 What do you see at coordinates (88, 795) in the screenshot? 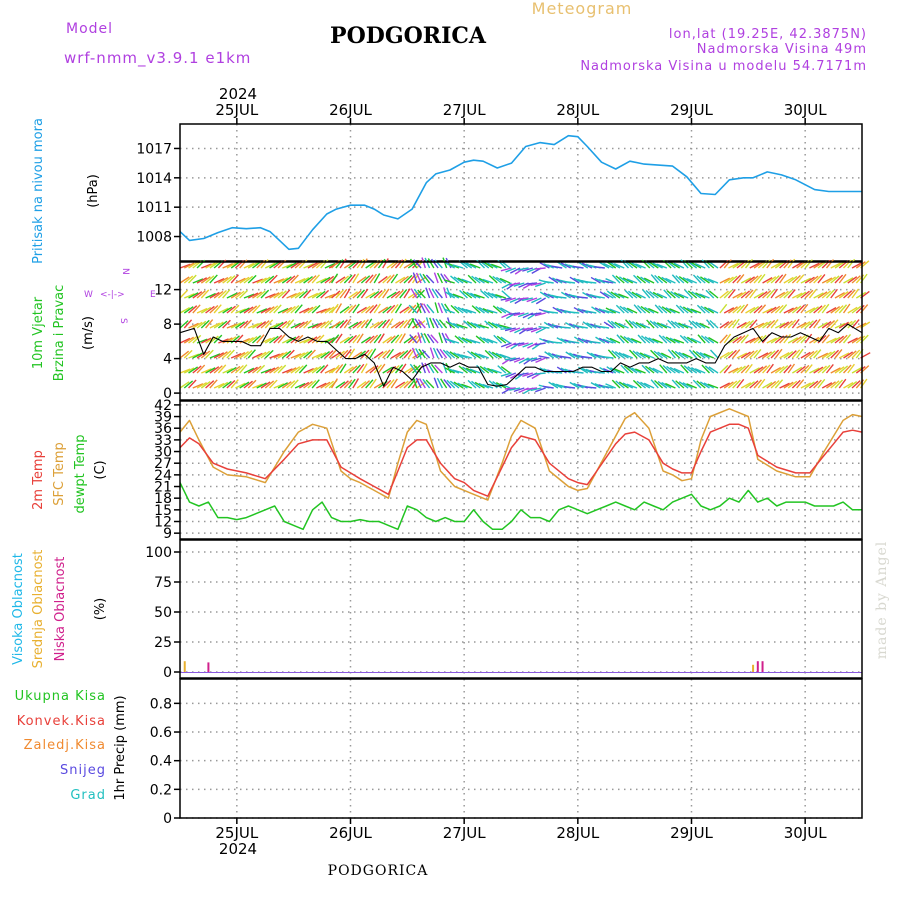
I see `legend-hail: Grad` at bounding box center [88, 795].